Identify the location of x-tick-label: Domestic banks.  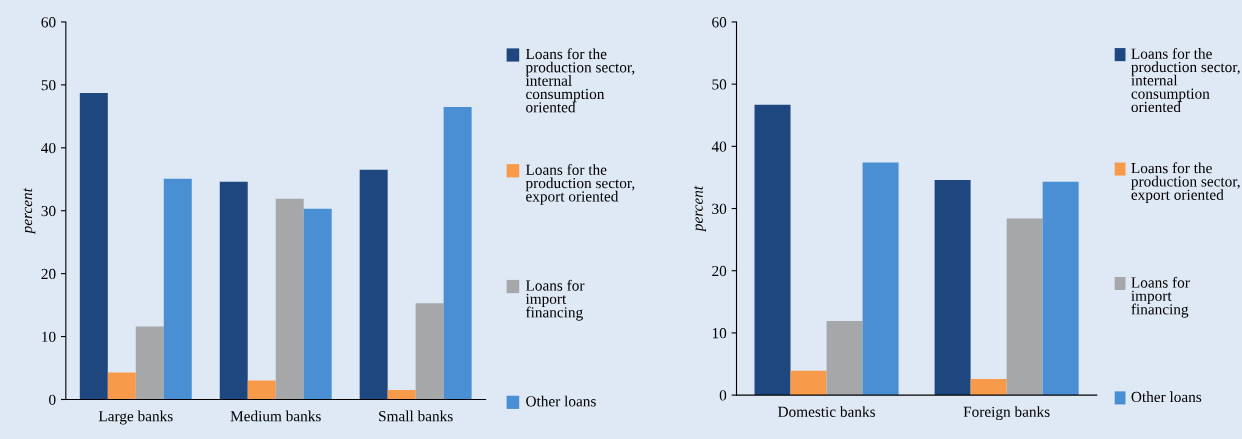
(826, 411).